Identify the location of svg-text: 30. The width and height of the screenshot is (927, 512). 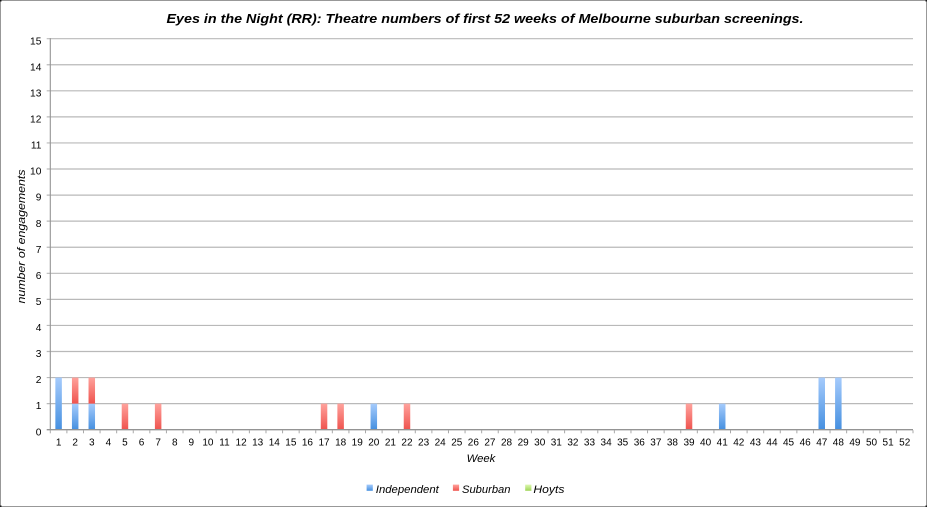
(540, 442).